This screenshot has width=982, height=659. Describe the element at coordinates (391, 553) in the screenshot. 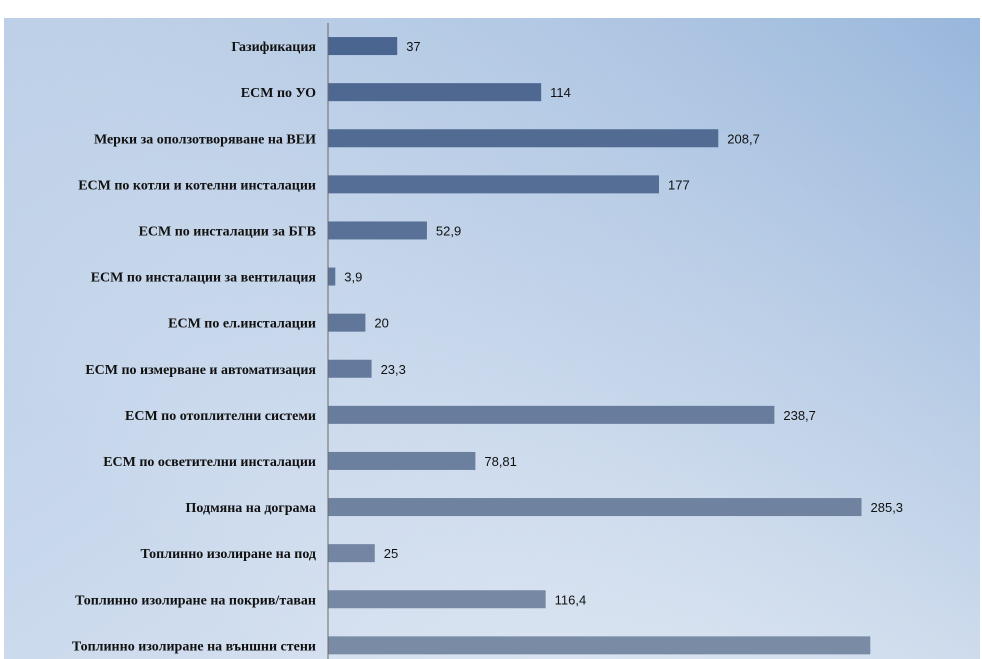

I see `value-label: 25` at that location.